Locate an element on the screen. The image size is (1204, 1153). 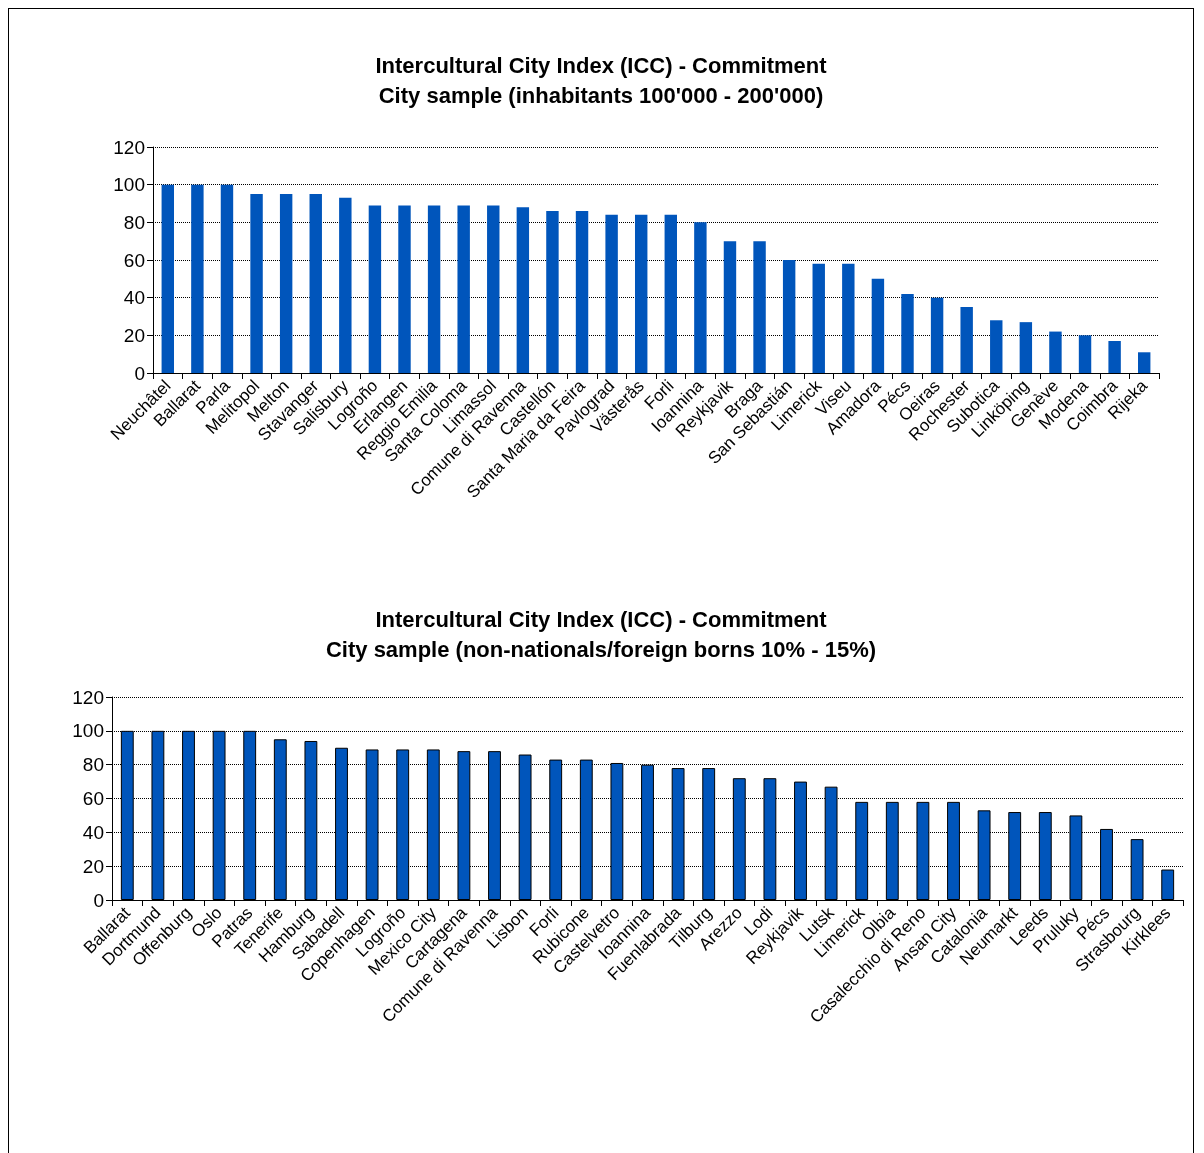
chart-title: Intercultural City Index (ICC) - Commitment City sample (inhabitants 100'000 - 200'000) is located at coordinates (601, 80).